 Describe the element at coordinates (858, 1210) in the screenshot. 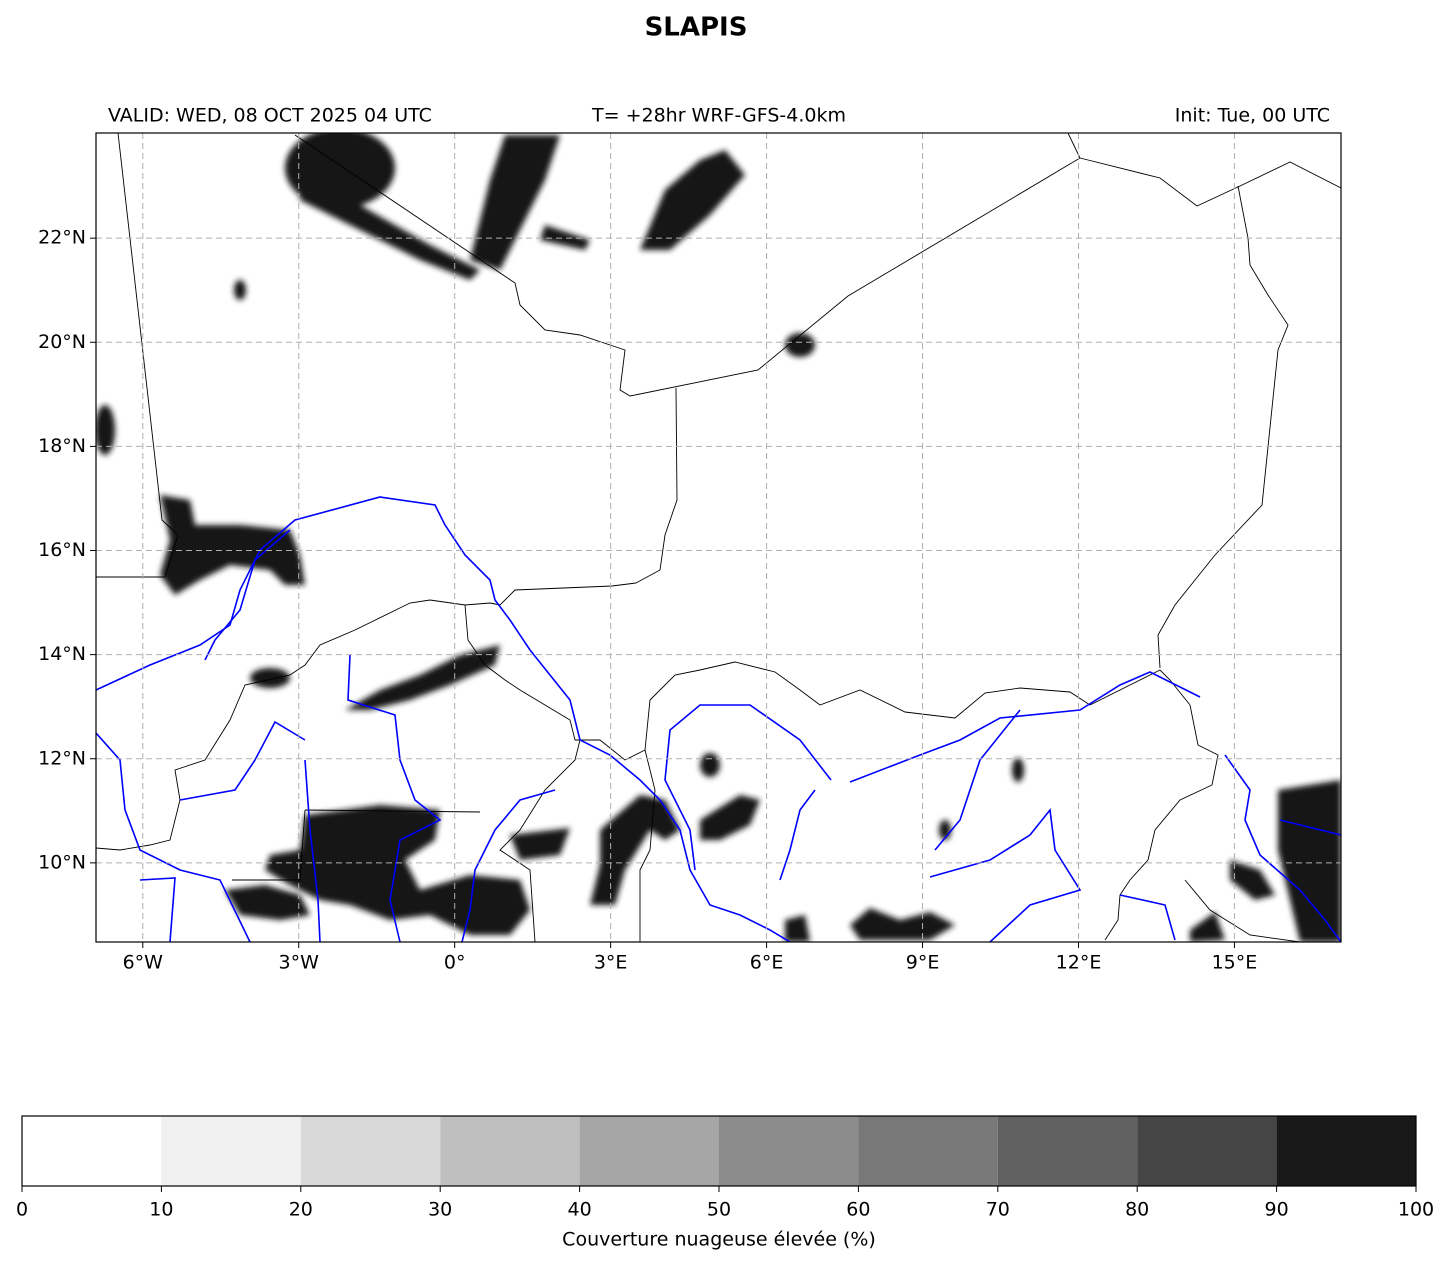

I see `colorbar-tick-label: 60` at that location.